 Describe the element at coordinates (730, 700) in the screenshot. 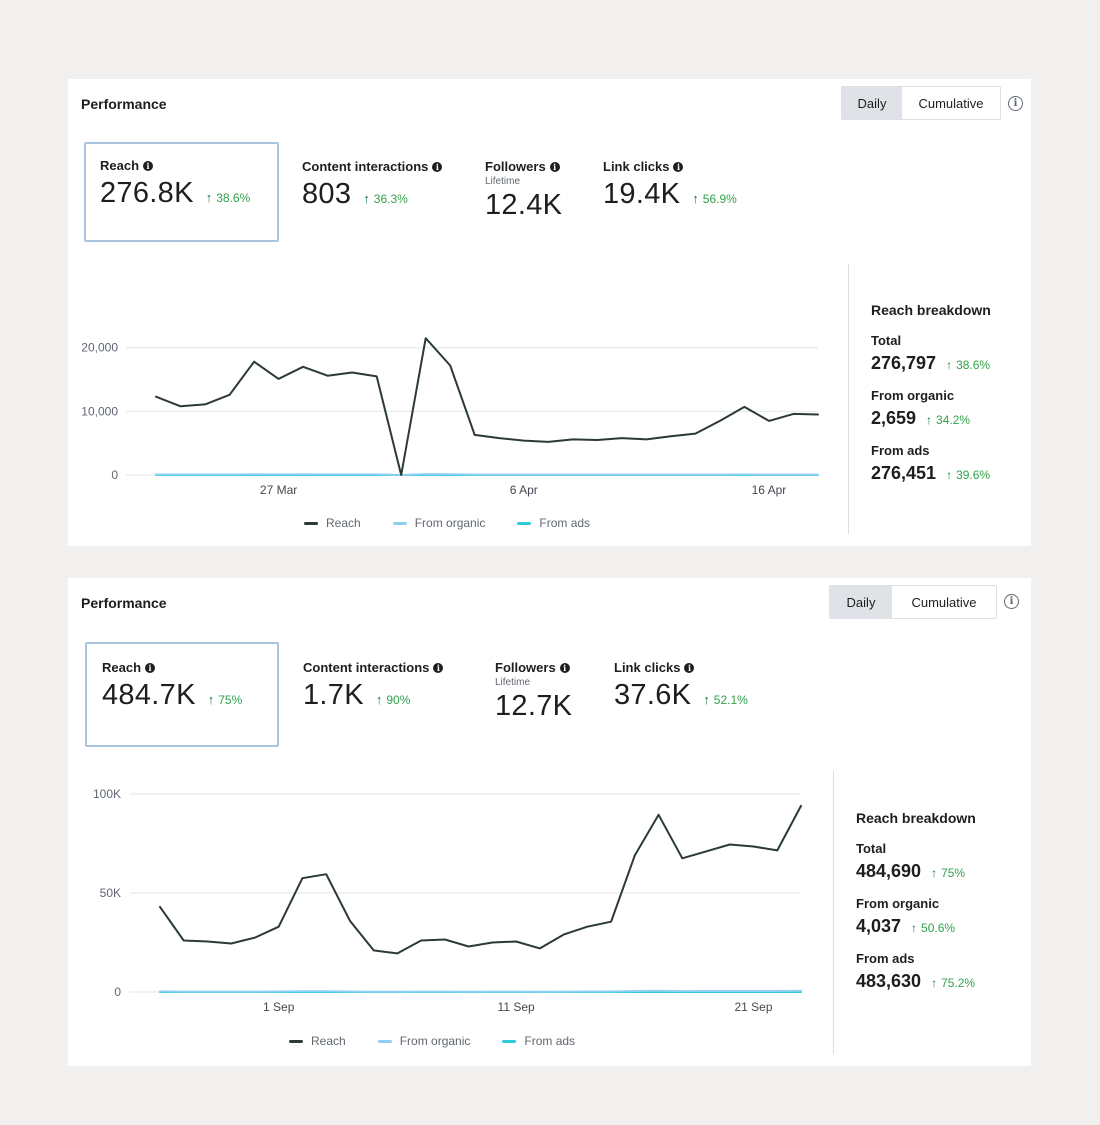

I see `metric-change: 52.1%` at that location.